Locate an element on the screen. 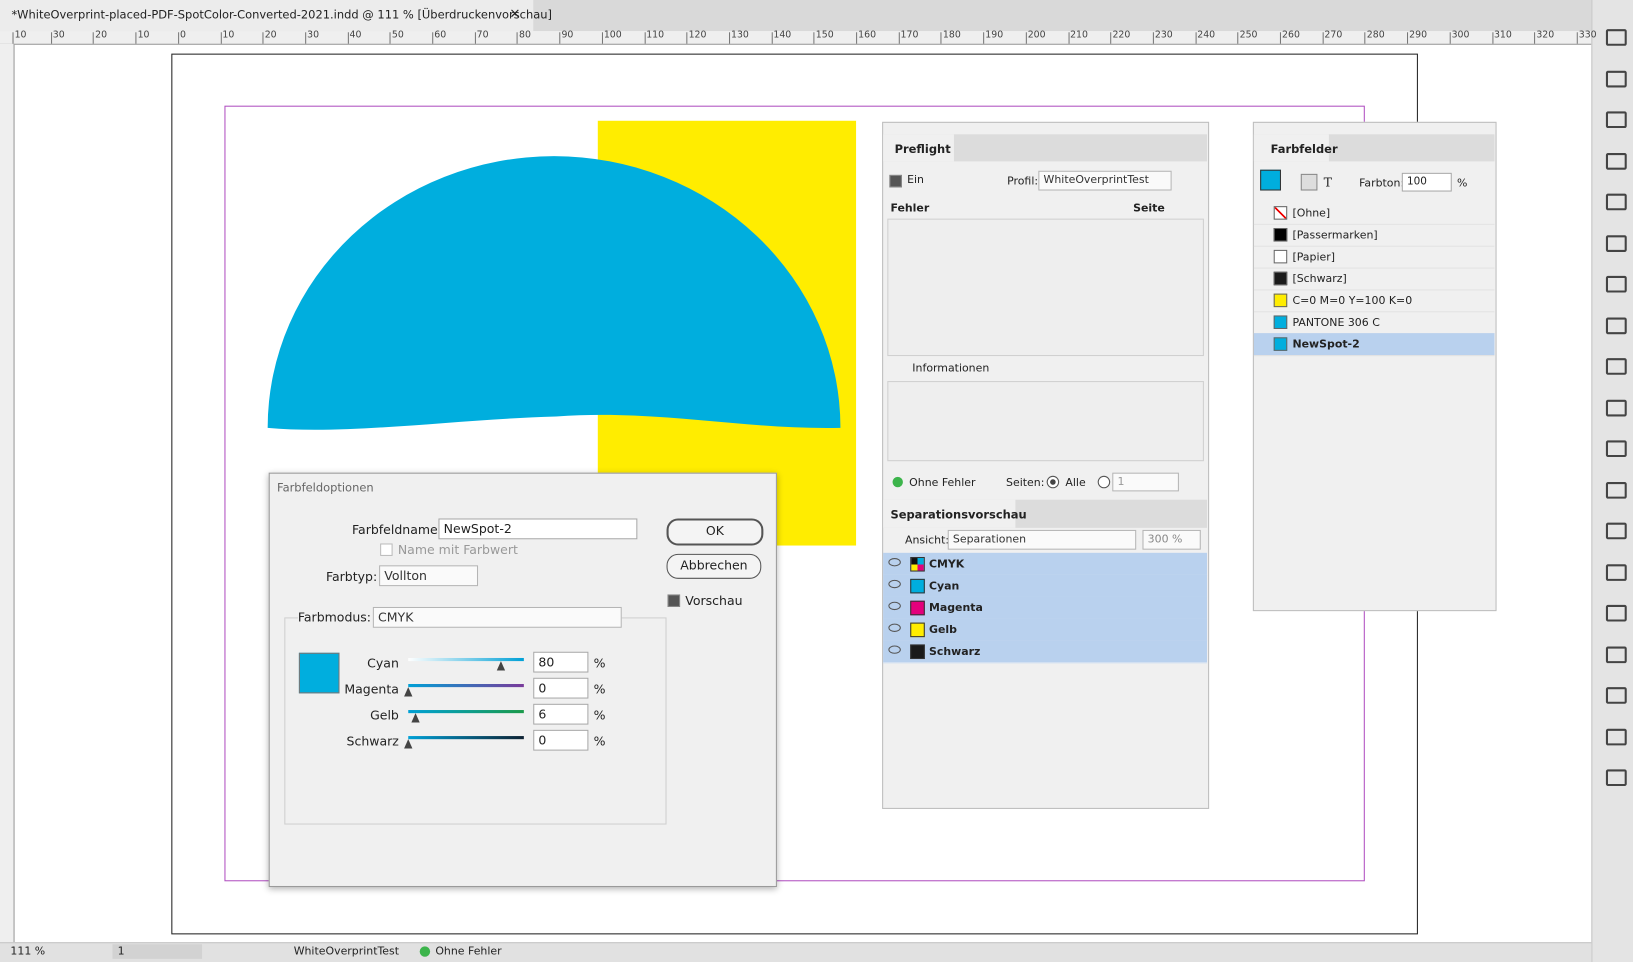 The width and height of the screenshot is (1633, 962). label: Farbfeldname: is located at coordinates (397, 530).